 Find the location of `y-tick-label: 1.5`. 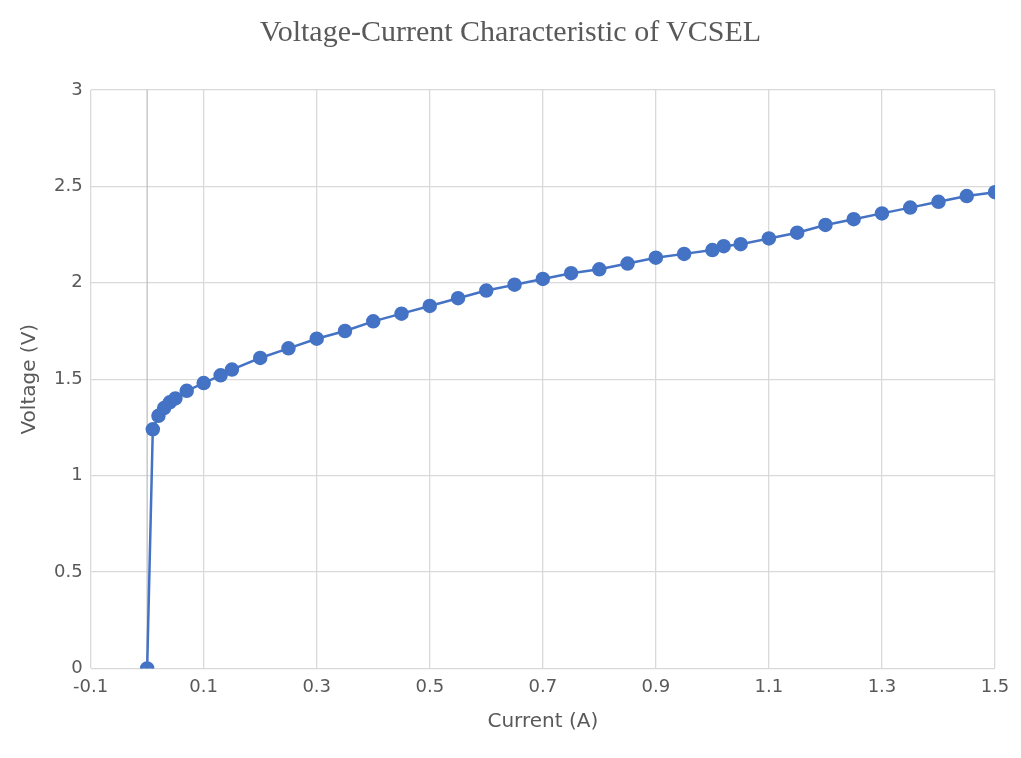

y-tick-label: 1.5 is located at coordinates (68, 377).